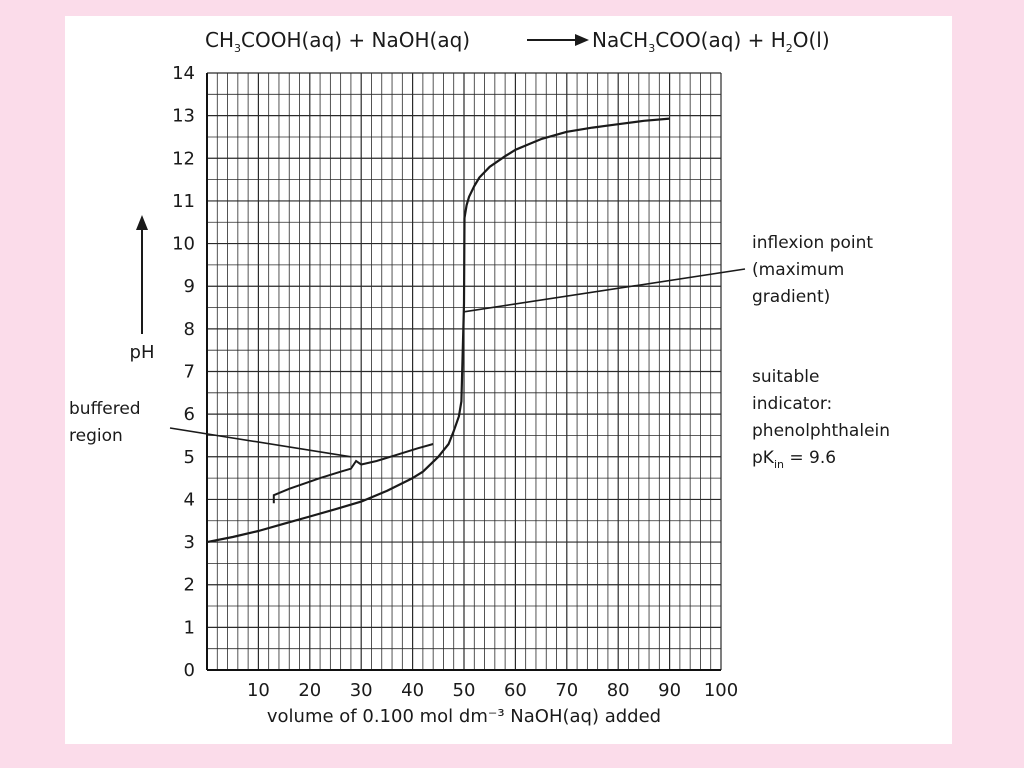 This screenshot has height=768, width=1024. What do you see at coordinates (353, 473) in the screenshot?
I see `buffer-region-bracket` at bounding box center [353, 473].